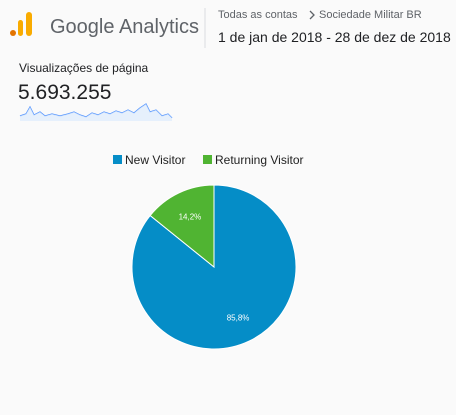  Describe the element at coordinates (334, 37) in the screenshot. I see `date-range: 1 de jan de 2018 - 28 de dez de 2018` at that location.